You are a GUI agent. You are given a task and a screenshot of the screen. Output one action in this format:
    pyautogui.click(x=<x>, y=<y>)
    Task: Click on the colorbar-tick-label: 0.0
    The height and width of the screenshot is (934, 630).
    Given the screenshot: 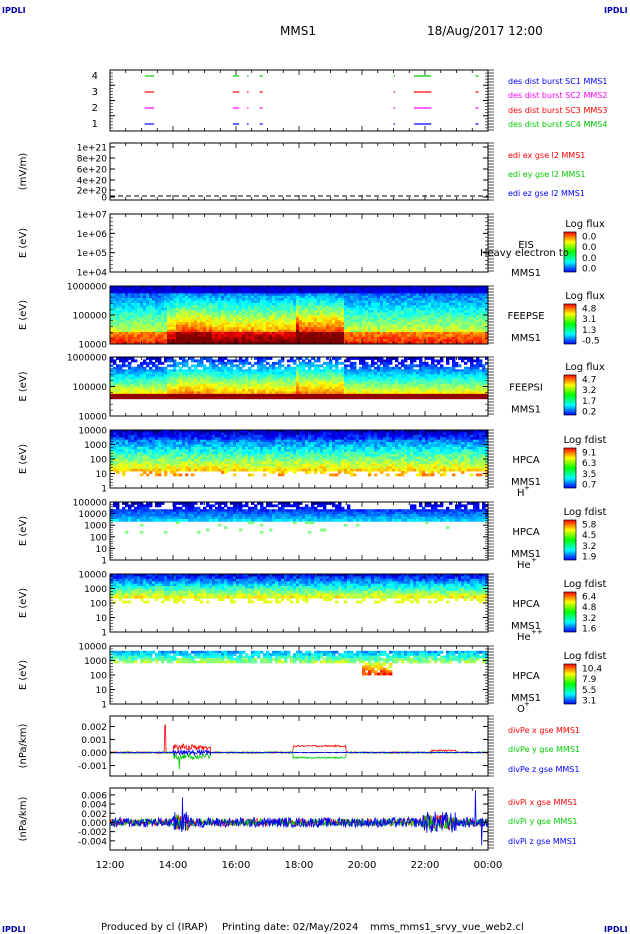 What is the action you would take?
    pyautogui.click(x=589, y=248)
    